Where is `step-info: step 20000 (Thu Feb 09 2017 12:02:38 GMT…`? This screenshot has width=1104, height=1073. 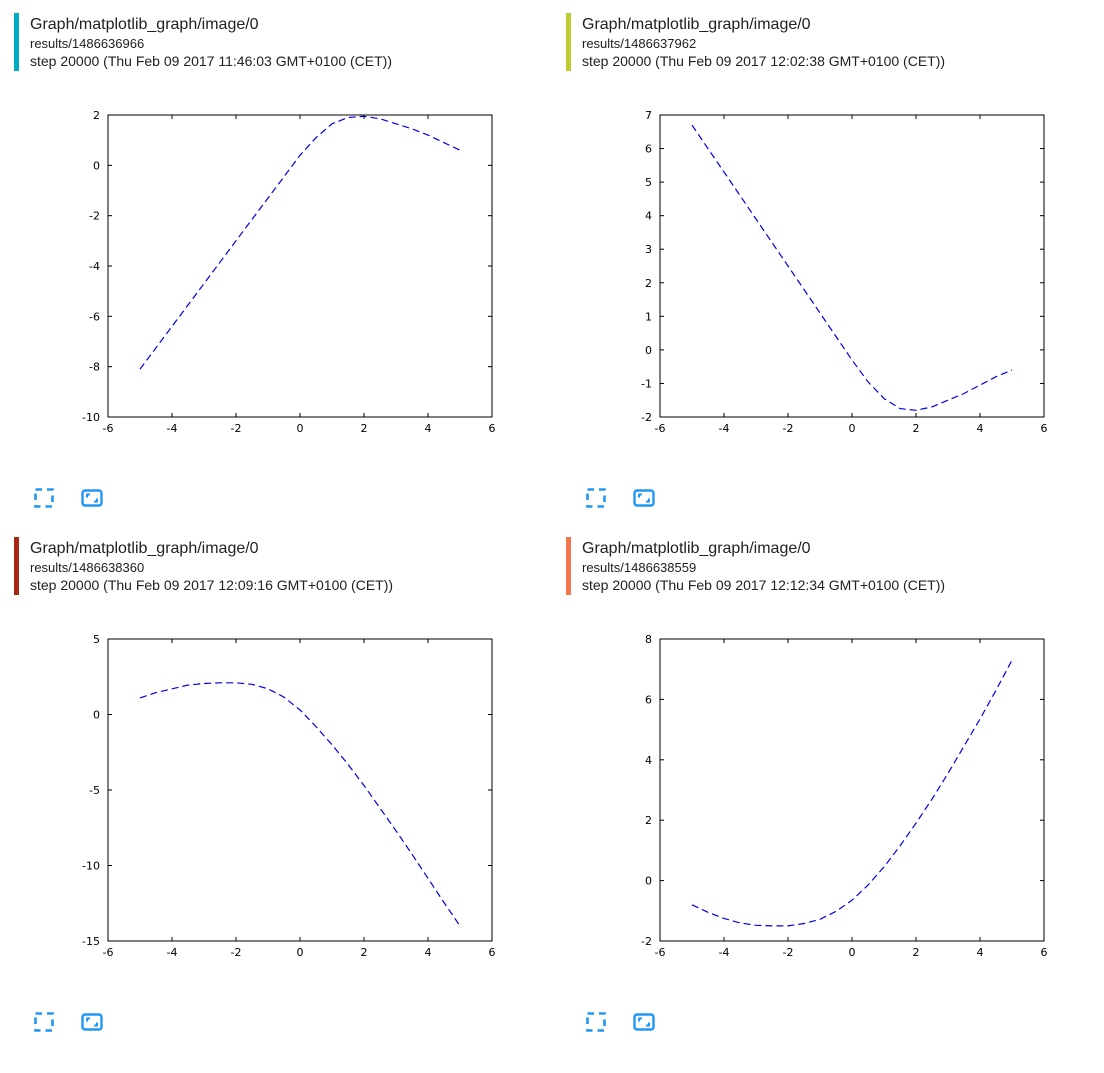
step-info: step 20000 (Thu Feb 09 2017 12:02:38 GMT… is located at coordinates (764, 61).